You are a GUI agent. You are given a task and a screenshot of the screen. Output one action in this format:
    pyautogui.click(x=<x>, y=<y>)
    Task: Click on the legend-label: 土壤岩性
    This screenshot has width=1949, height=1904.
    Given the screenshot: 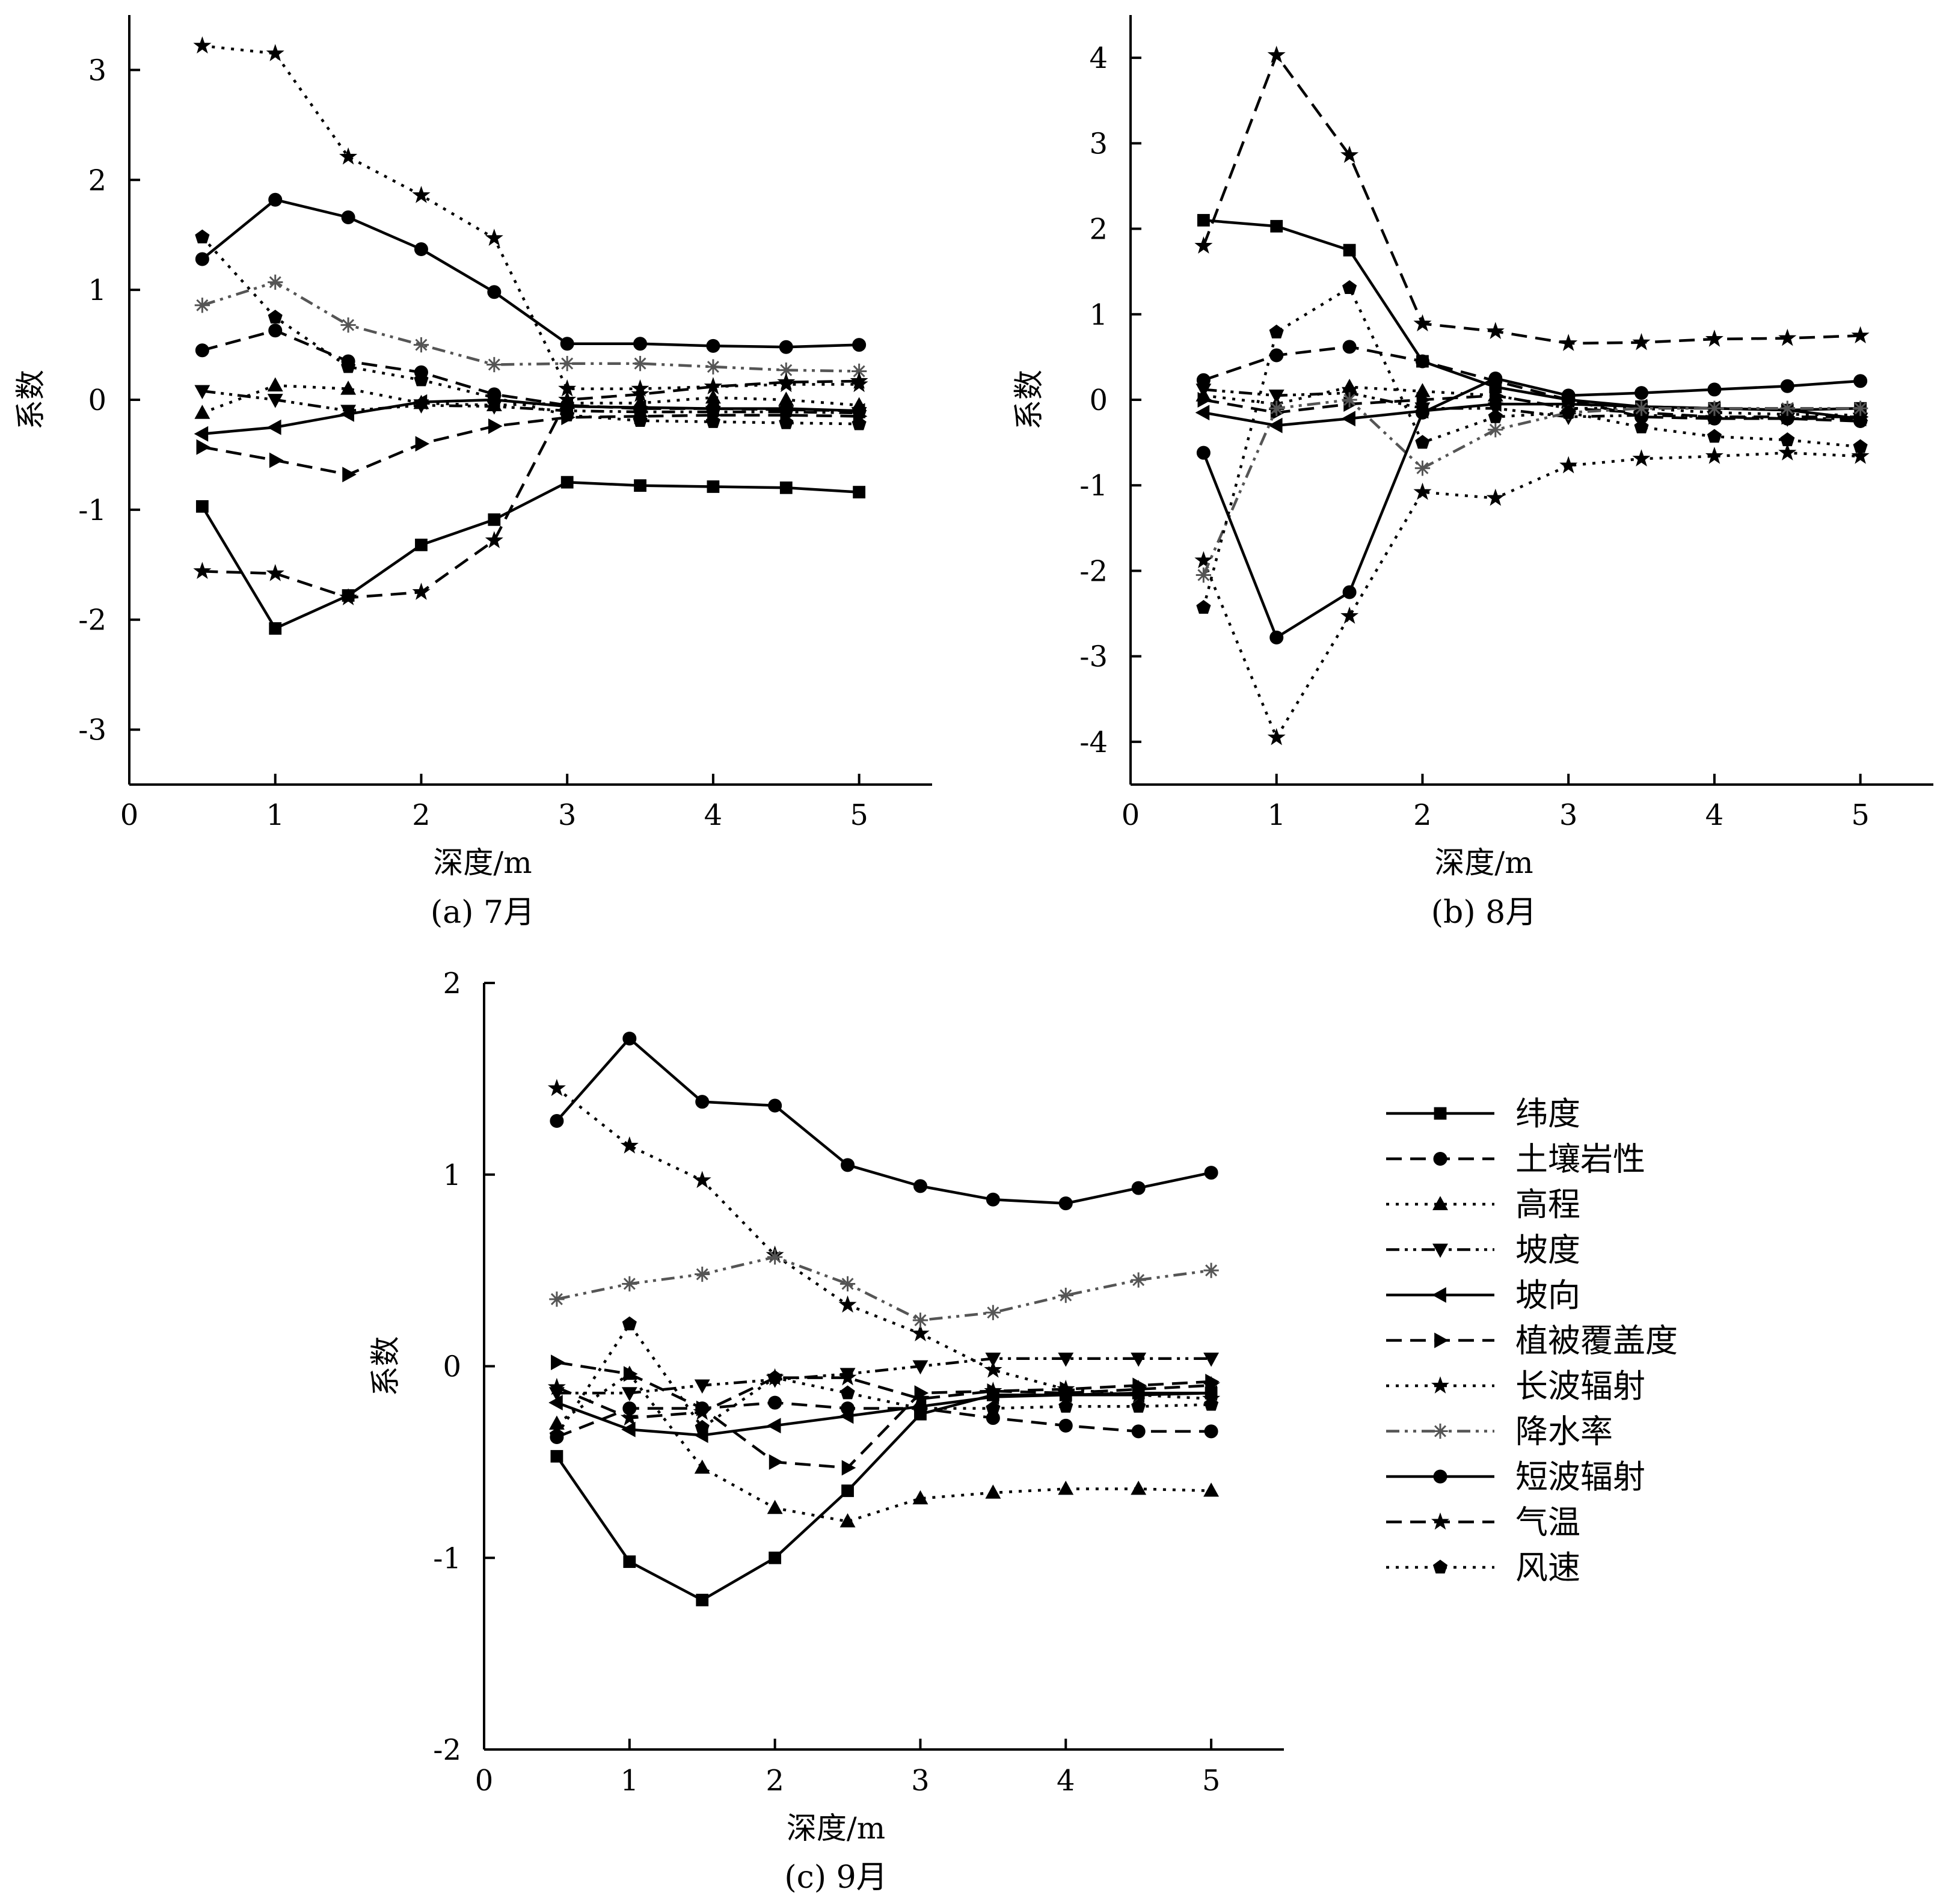 What is the action you would take?
    pyautogui.click(x=1580, y=1159)
    